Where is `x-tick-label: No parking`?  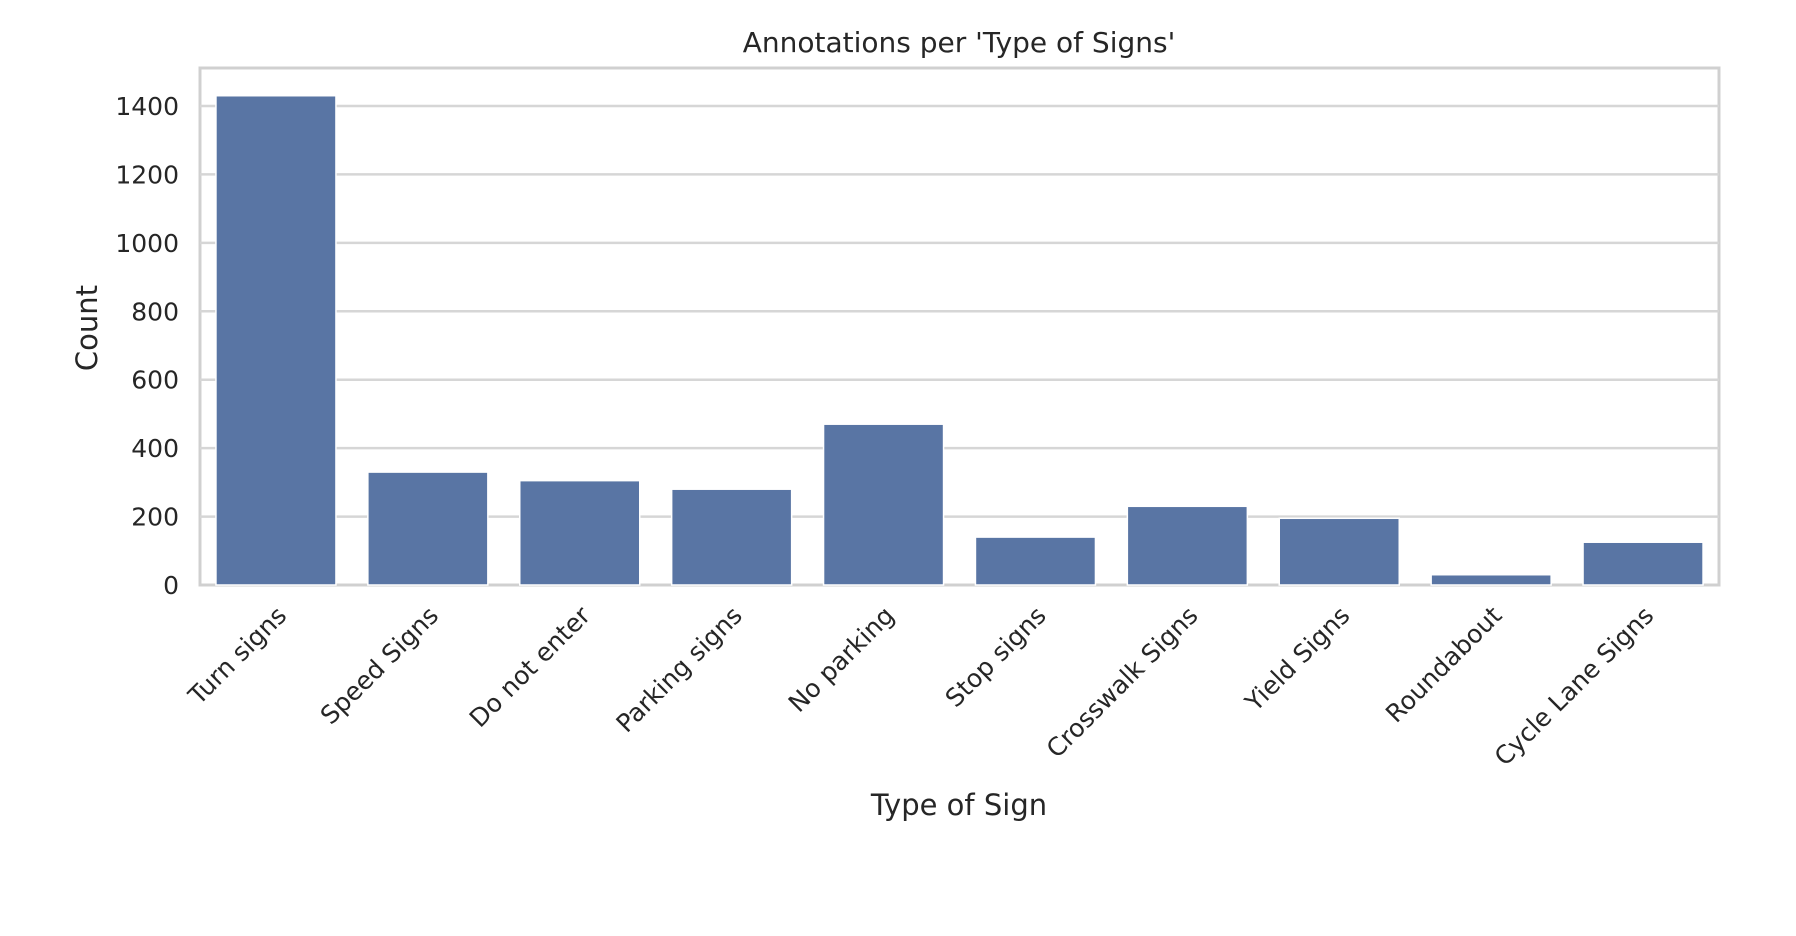
x-tick-label: No parking is located at coordinates (841, 659).